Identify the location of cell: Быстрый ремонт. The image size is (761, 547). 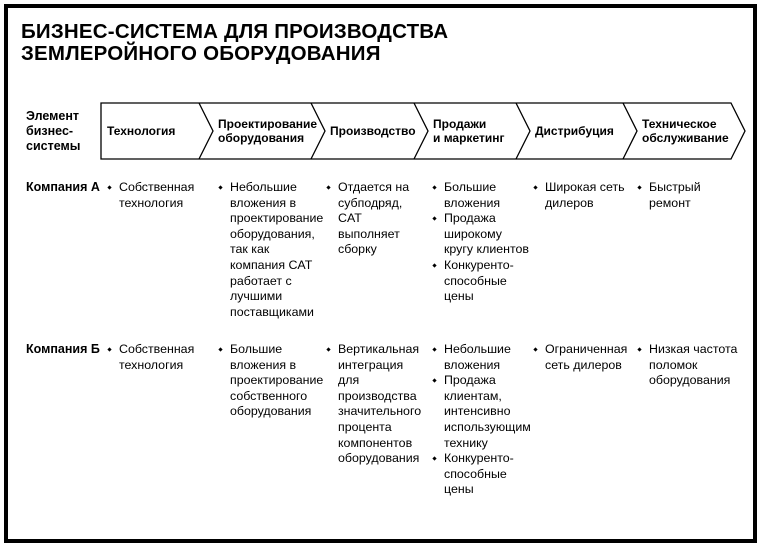
(688, 195).